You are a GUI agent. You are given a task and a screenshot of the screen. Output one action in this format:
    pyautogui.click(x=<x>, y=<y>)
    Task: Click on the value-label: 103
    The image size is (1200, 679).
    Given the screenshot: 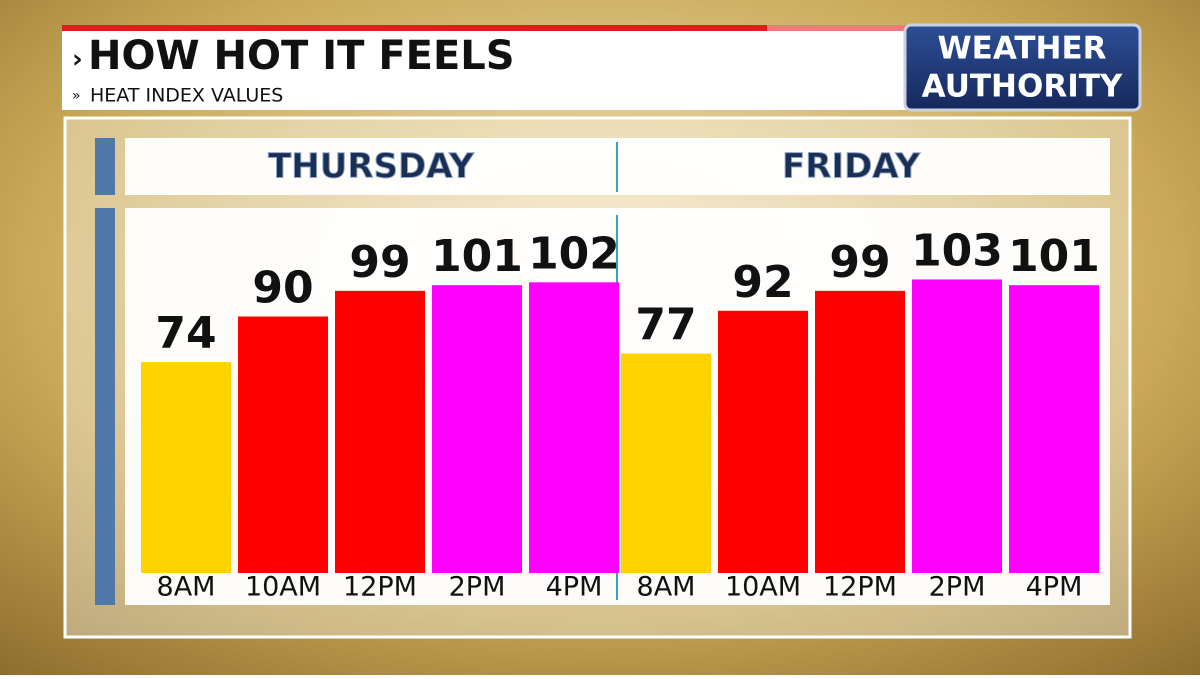 What is the action you would take?
    pyautogui.click(x=957, y=250)
    